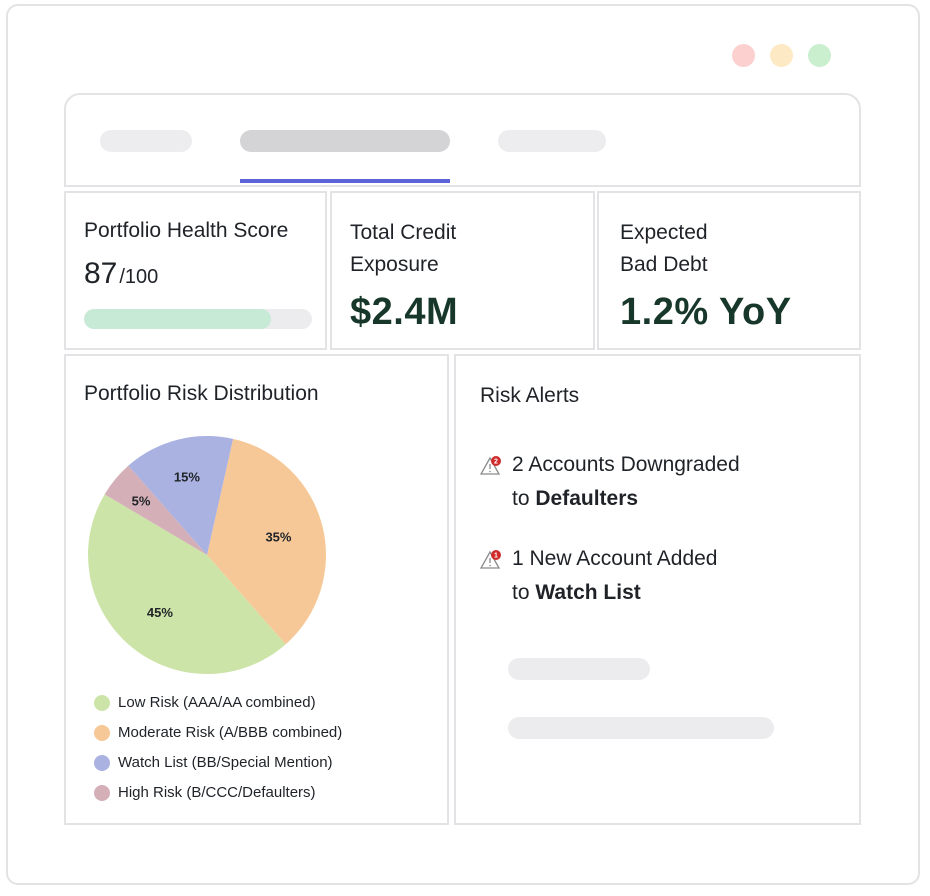 This screenshot has height=896, width=930. I want to click on health-score-card: Portfolio Health Score 87/100, so click(195, 270).